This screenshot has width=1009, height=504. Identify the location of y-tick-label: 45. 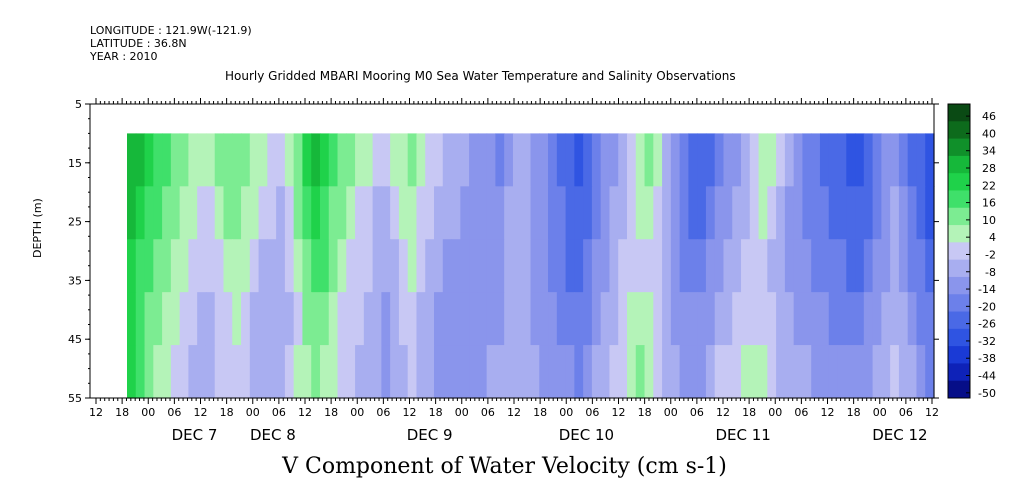
(75, 339).